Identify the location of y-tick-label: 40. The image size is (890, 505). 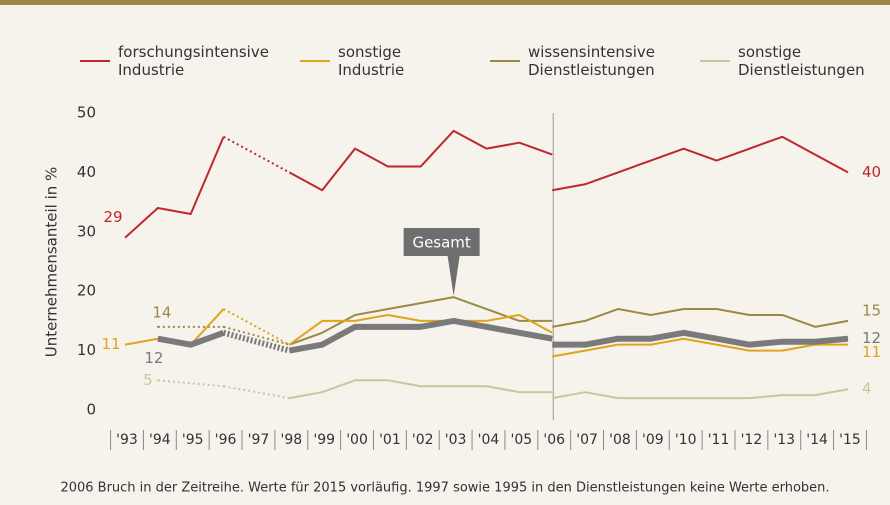
(86, 172).